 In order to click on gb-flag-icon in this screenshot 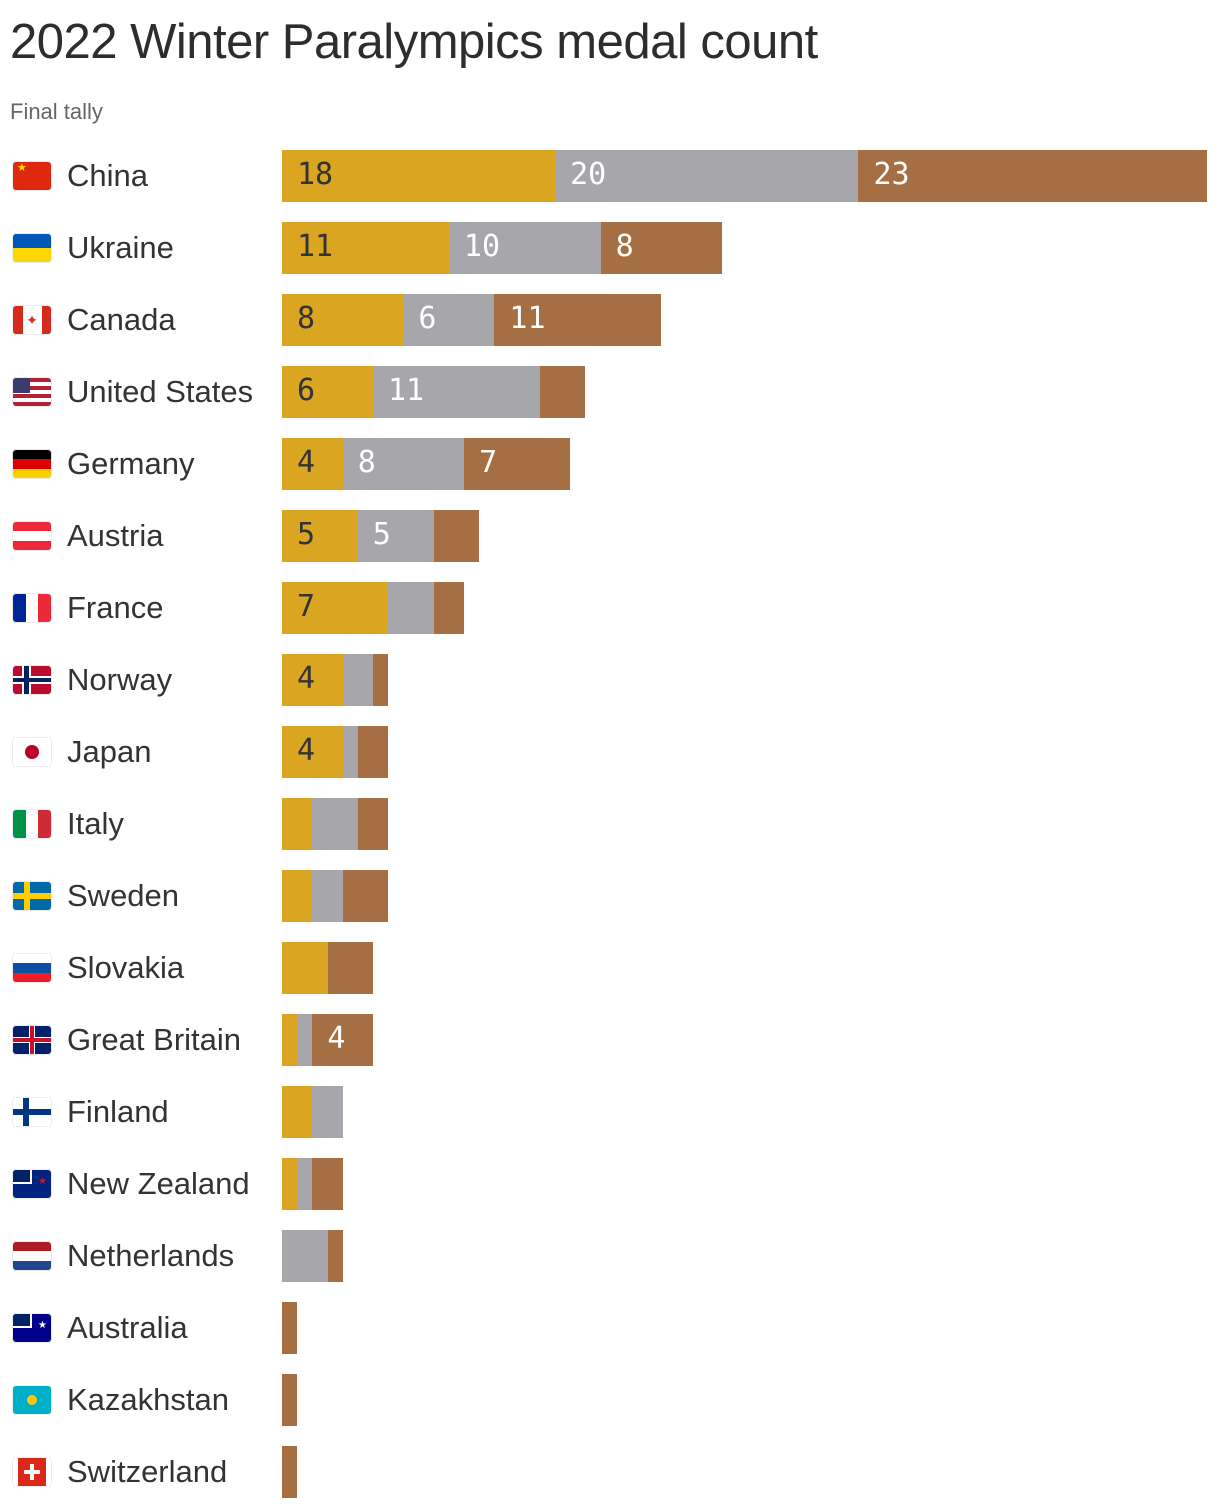, I will do `click(32, 1040)`.